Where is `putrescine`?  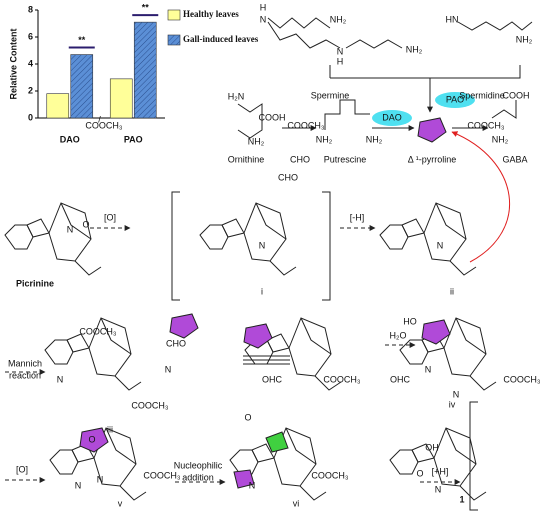
putrescine is located at coordinates (347, 114).